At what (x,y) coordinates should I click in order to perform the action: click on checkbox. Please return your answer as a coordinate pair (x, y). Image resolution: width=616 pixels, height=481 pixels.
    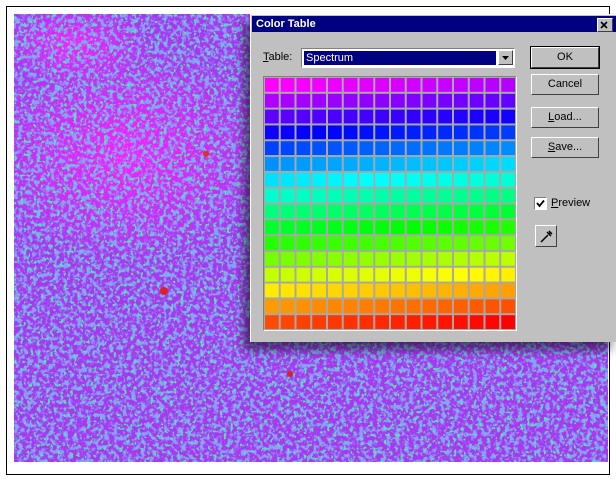
    Looking at the image, I should click on (540, 203).